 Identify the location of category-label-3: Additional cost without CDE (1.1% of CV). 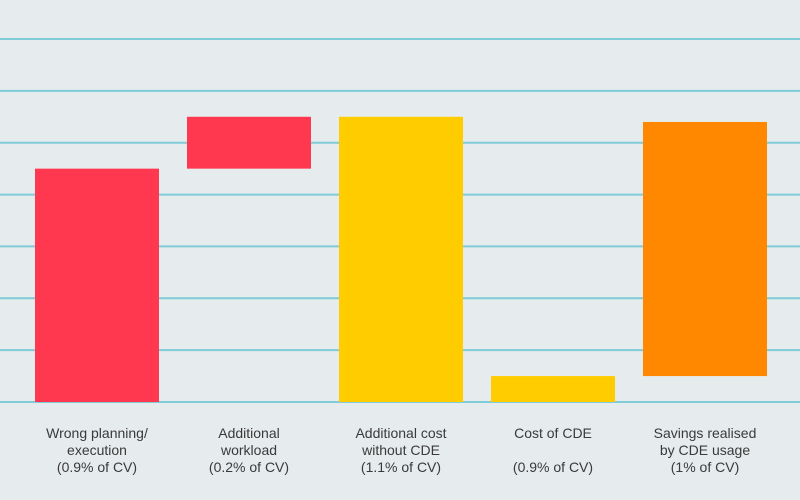
(401, 450).